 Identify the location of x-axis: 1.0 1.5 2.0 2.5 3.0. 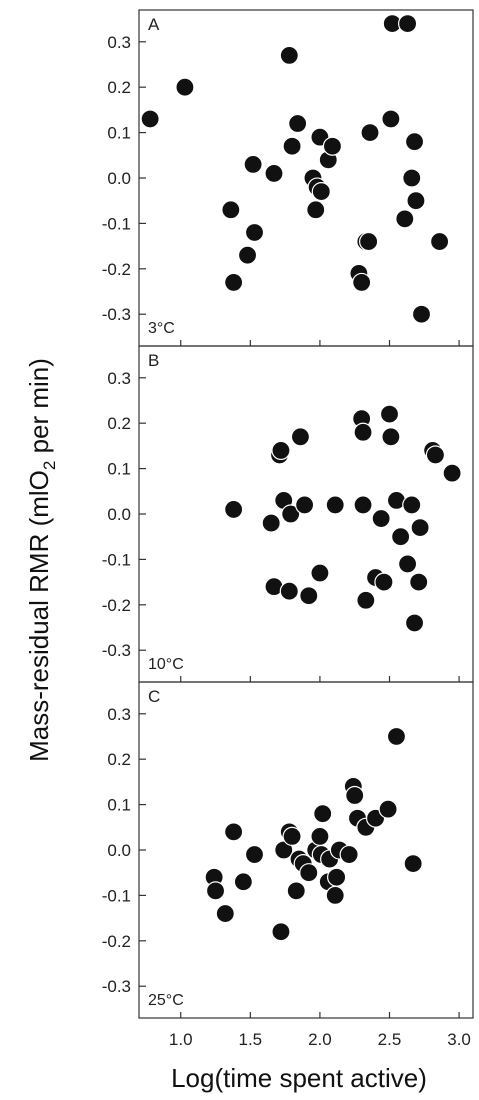
(320, 1039).